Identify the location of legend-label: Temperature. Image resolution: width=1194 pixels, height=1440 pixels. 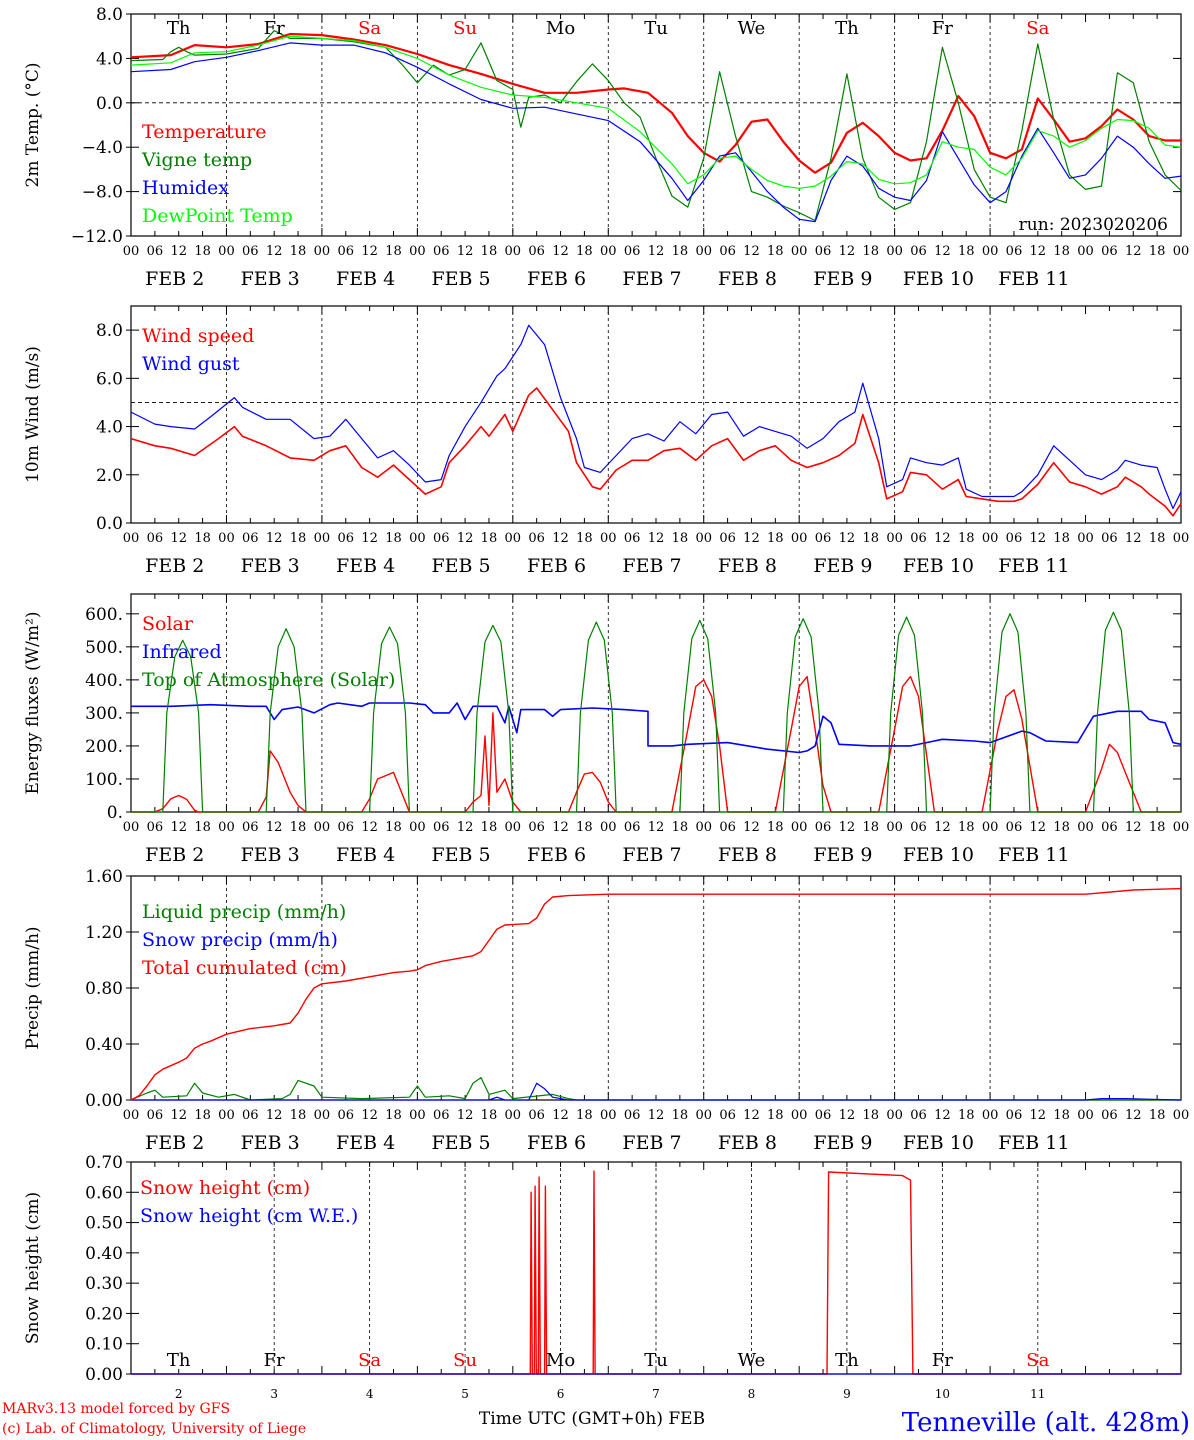
(204, 132).